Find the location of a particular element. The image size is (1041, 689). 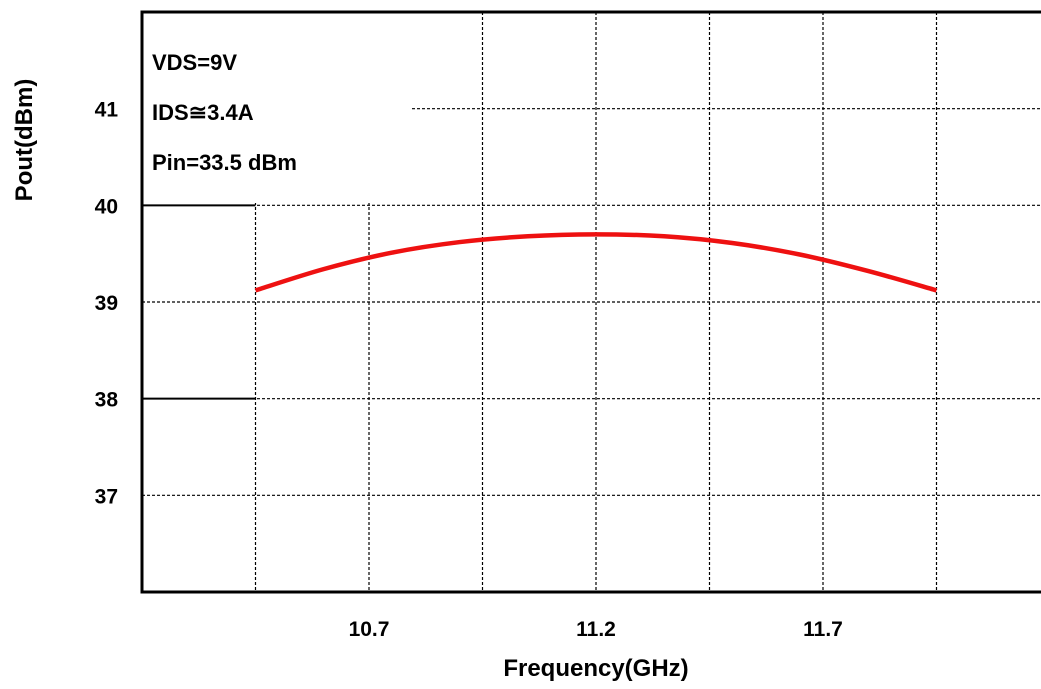

y-tick-labels: 37 38 39 40 41 is located at coordinates (107, 304).